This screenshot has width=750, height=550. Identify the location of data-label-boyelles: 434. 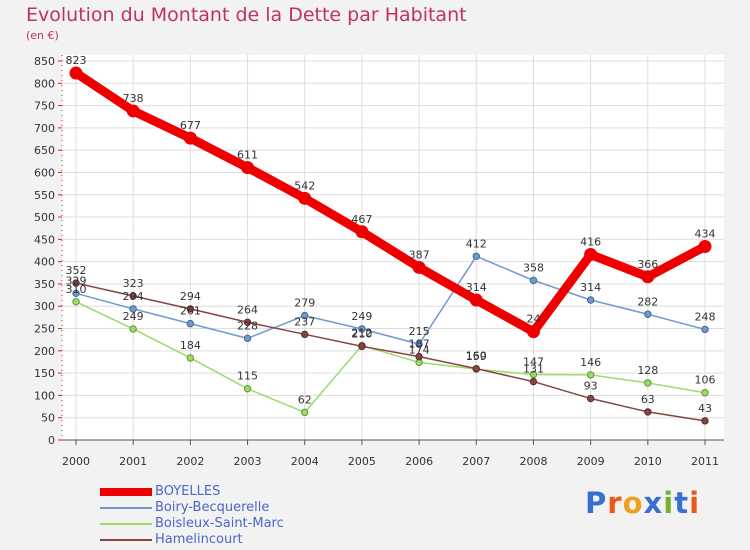
(705, 233).